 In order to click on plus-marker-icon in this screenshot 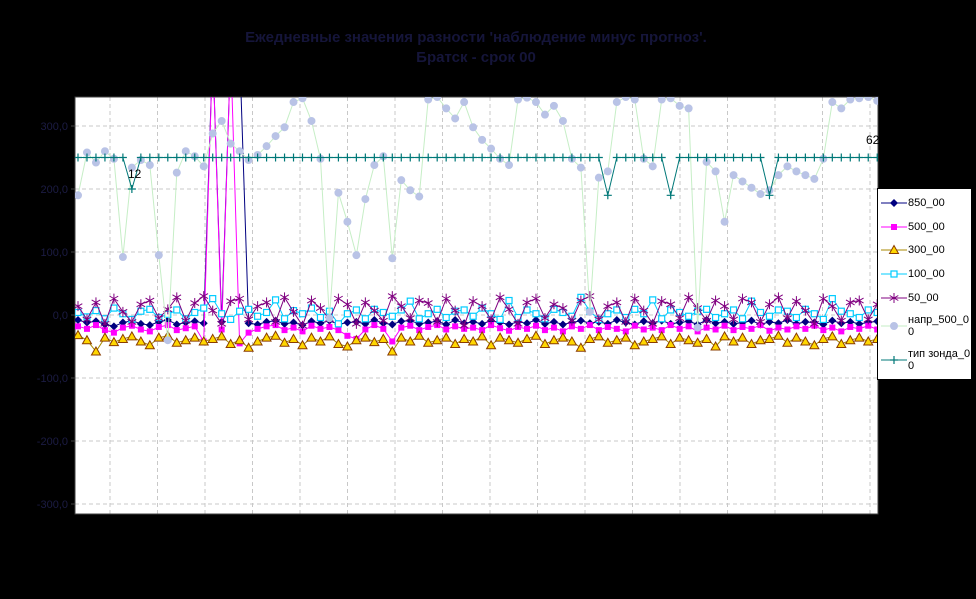, I will do `click(894, 360)`.